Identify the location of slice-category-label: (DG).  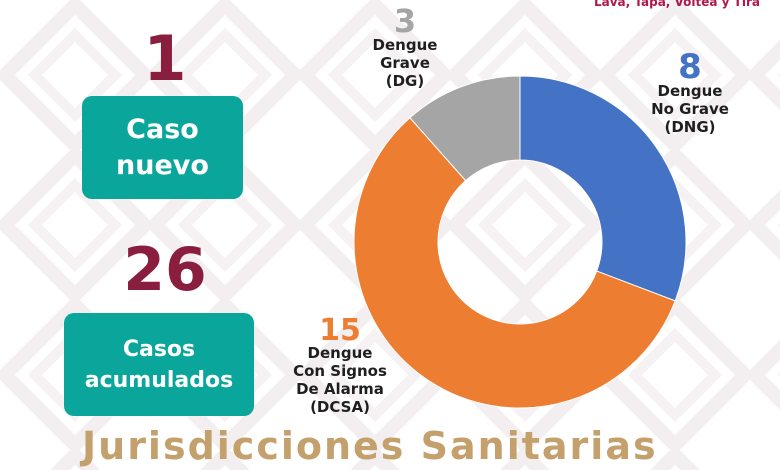
(405, 81).